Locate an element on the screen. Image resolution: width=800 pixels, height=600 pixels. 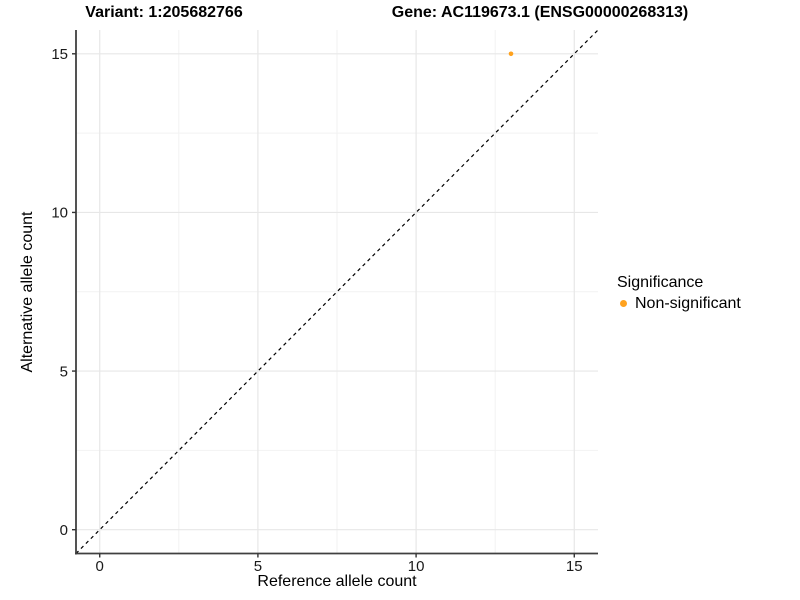
y-tick-label: 10 is located at coordinates (59, 213).